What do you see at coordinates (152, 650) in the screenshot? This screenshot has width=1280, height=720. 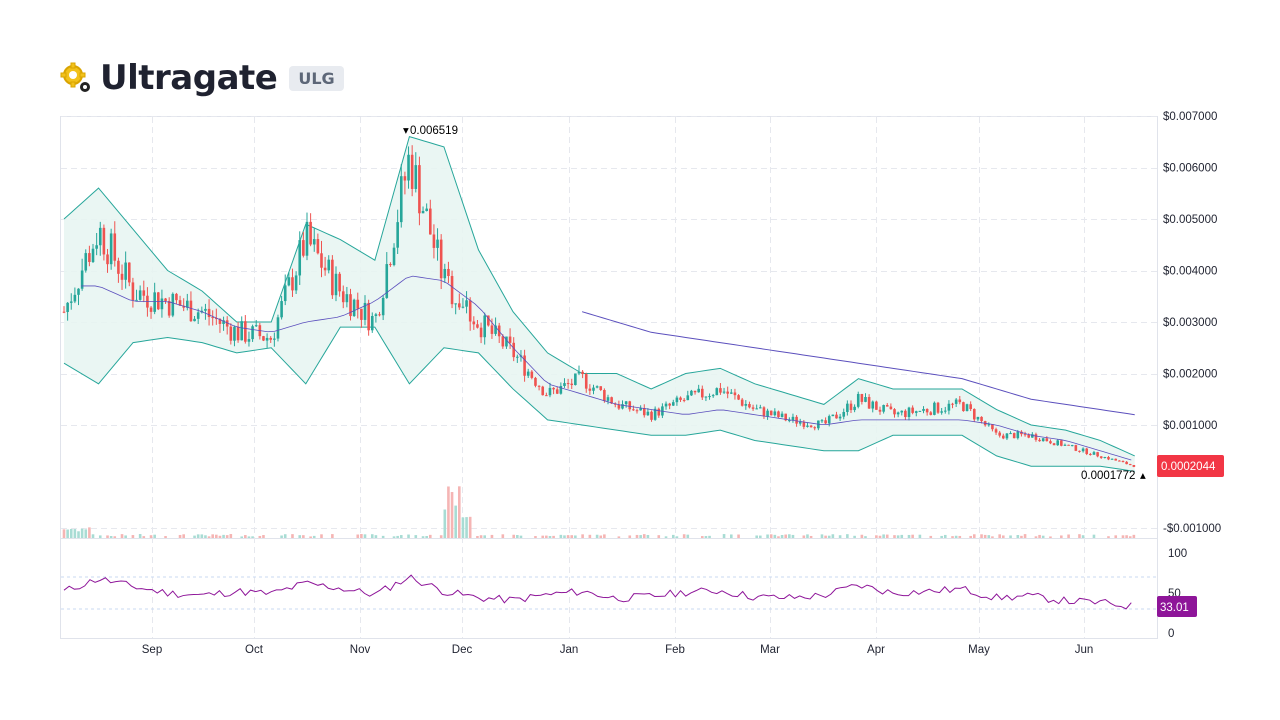 I see `month-tick-label: Sep` at bounding box center [152, 650].